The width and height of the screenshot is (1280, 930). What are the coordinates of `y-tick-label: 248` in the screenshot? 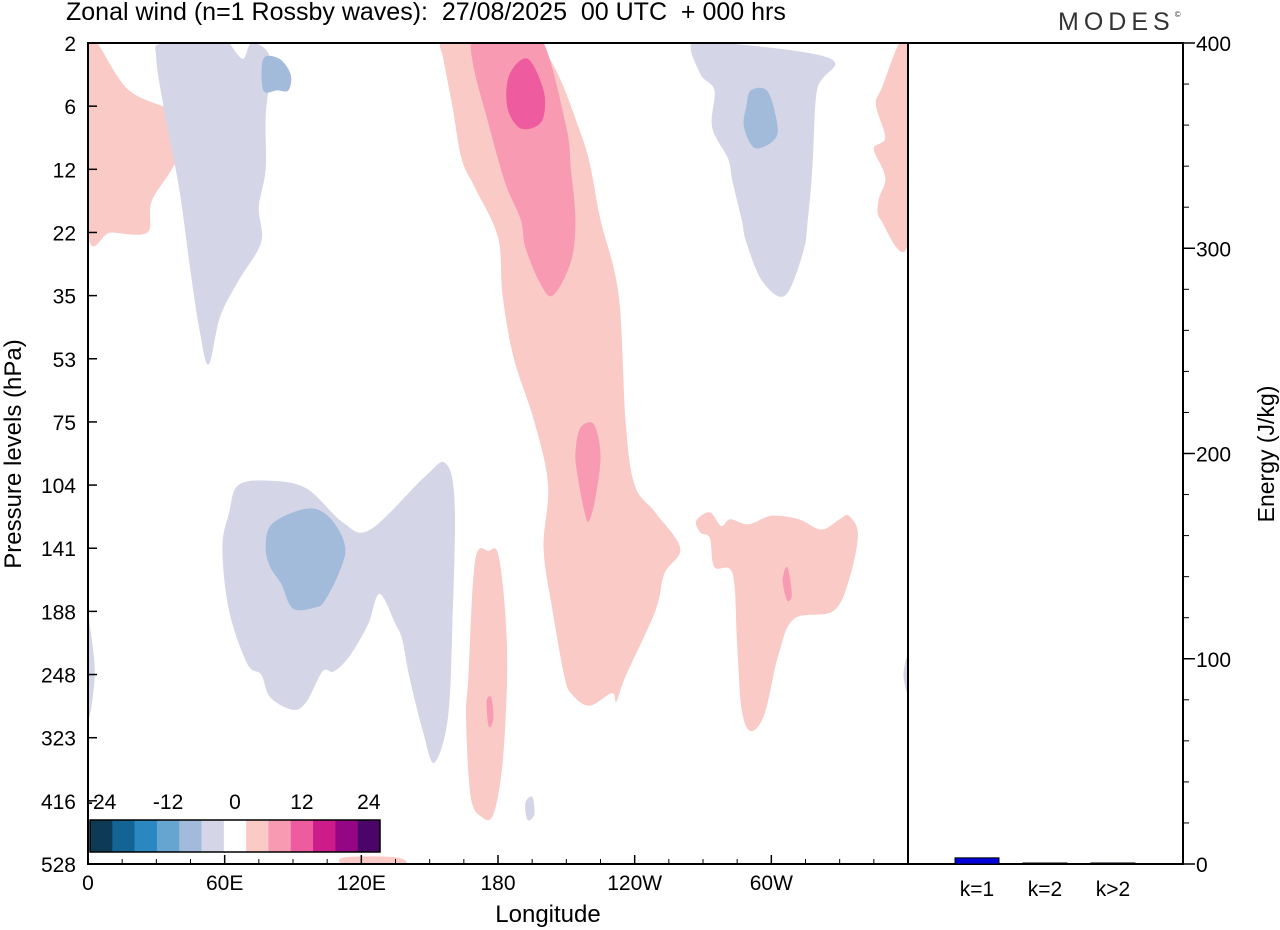 It's located at (58, 676).